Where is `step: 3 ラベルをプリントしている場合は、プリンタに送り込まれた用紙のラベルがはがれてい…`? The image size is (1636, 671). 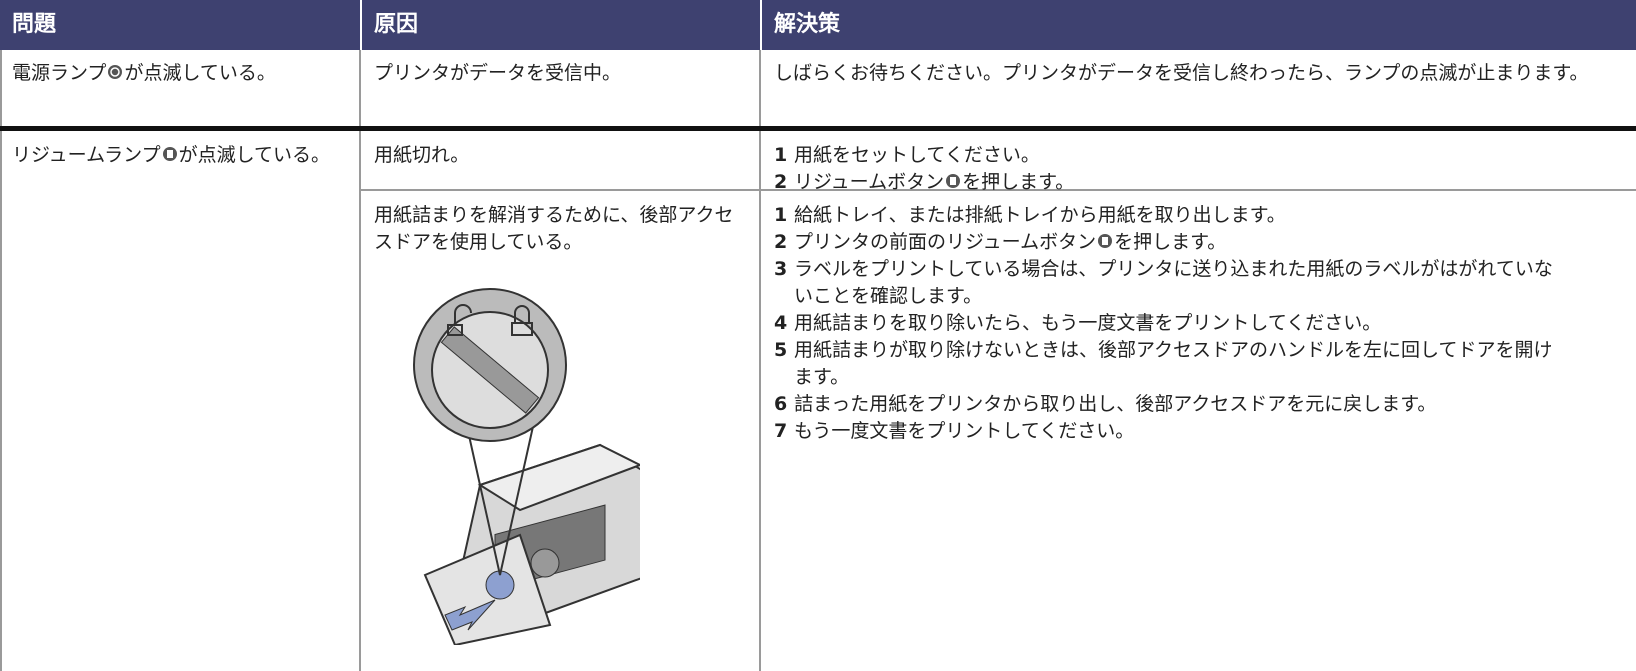 step: 3 ラベルをプリントしている場合は、プリンタに送り込まれた用紙のラベルがはがれてい… is located at coordinates (1164, 283).